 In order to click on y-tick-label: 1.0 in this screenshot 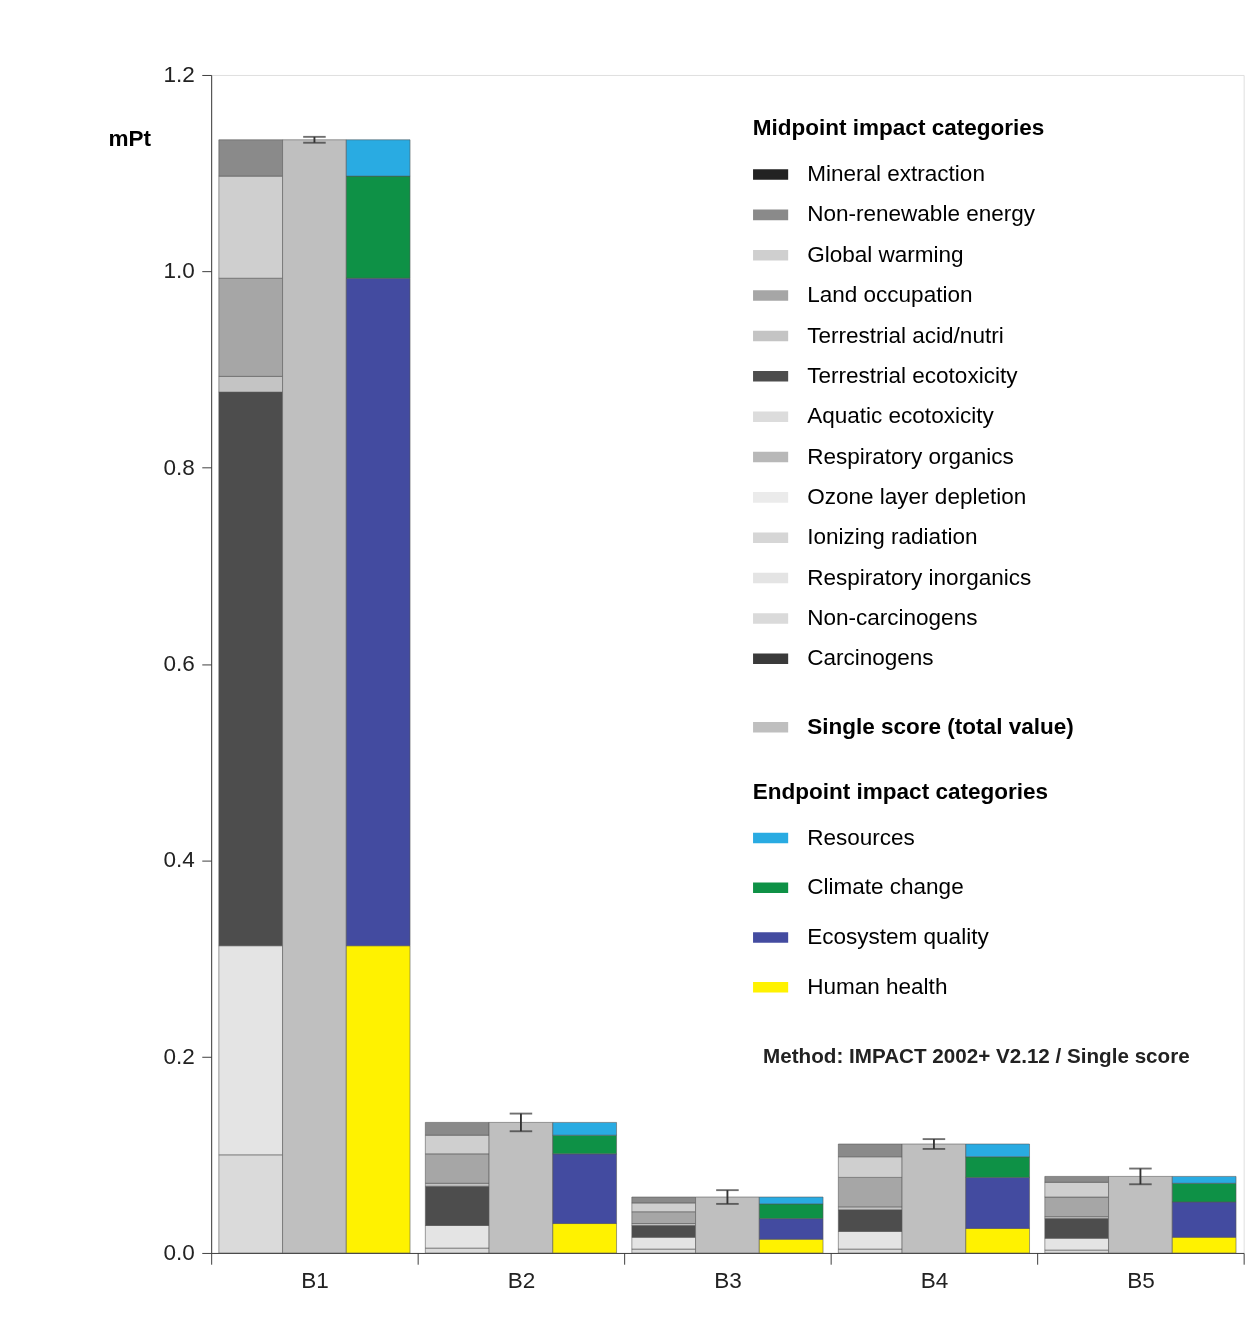, I will do `click(179, 271)`.